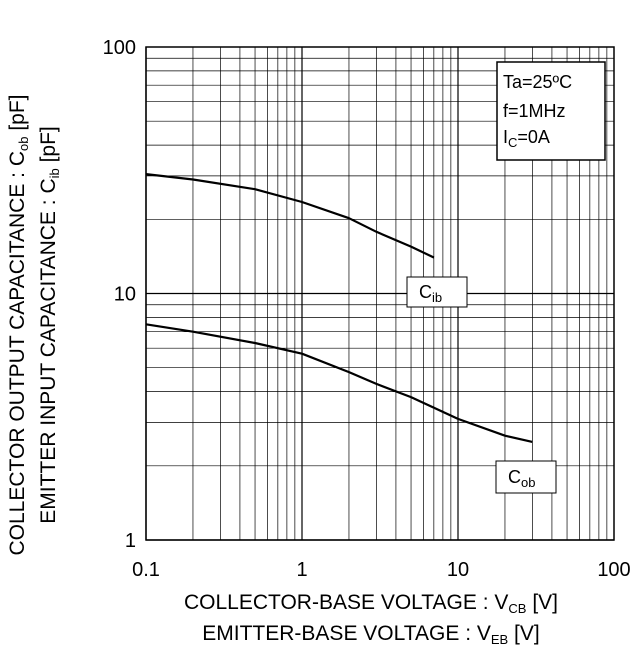 The height and width of the screenshot is (651, 636). I want to click on y-tick-label: 10, so click(125, 295).